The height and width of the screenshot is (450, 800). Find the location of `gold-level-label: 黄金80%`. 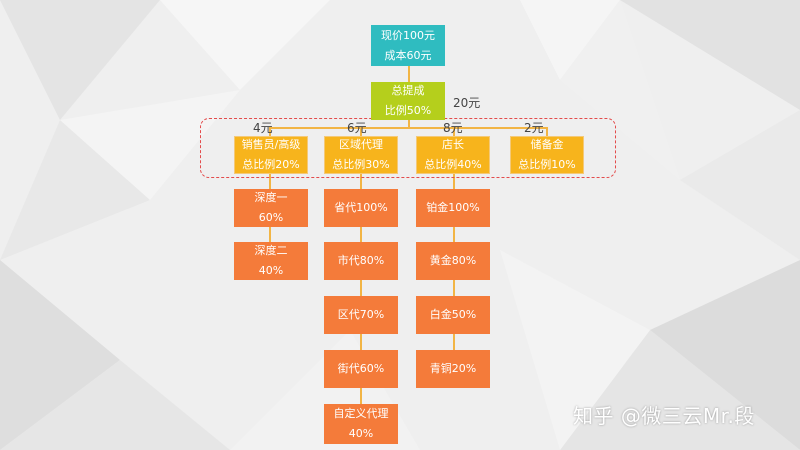

gold-level-label: 黄金80% is located at coordinates (453, 260).